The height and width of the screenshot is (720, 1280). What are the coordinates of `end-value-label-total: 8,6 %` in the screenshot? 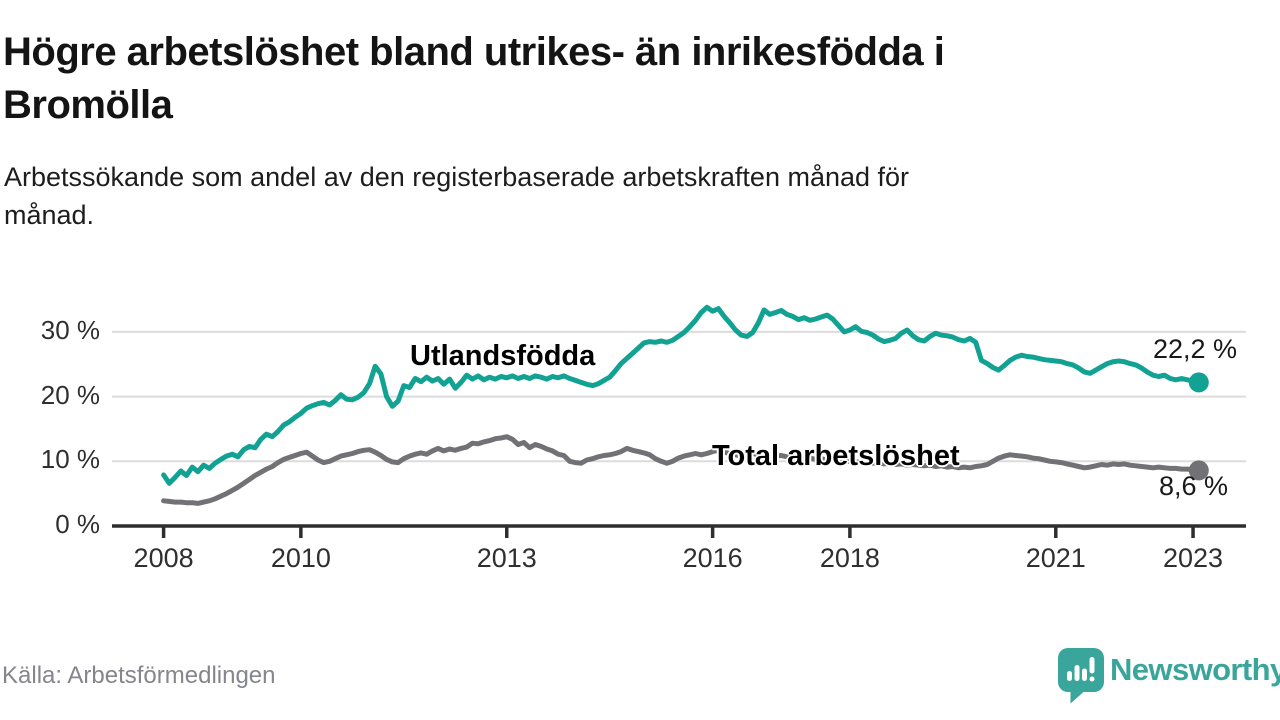 It's located at (1194, 486).